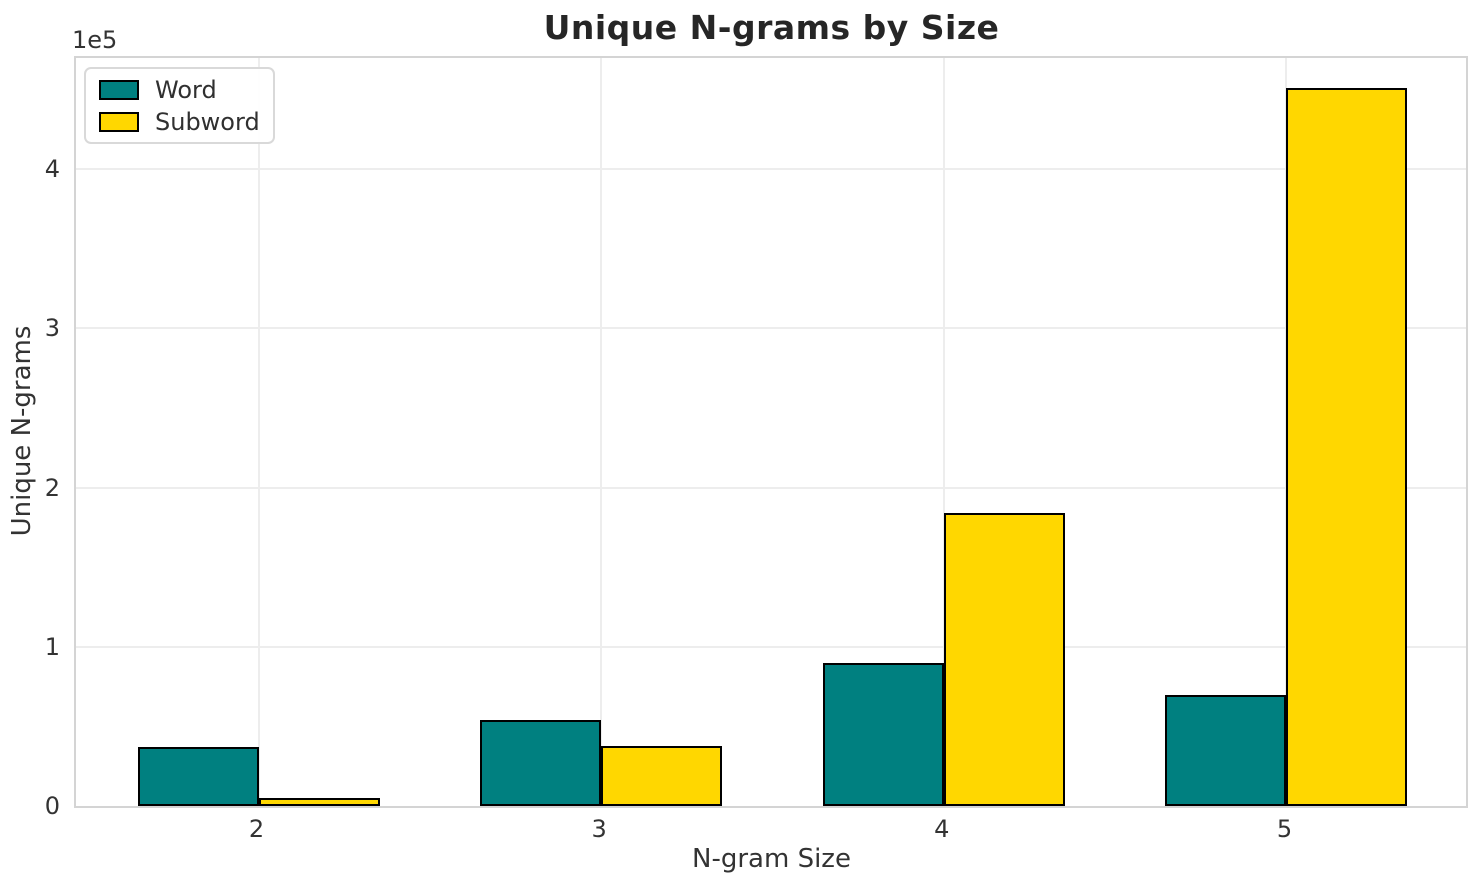 Image resolution: width=1483 pixels, height=885 pixels. Describe the element at coordinates (256, 829) in the screenshot. I see `x-tick-label: 2` at that location.